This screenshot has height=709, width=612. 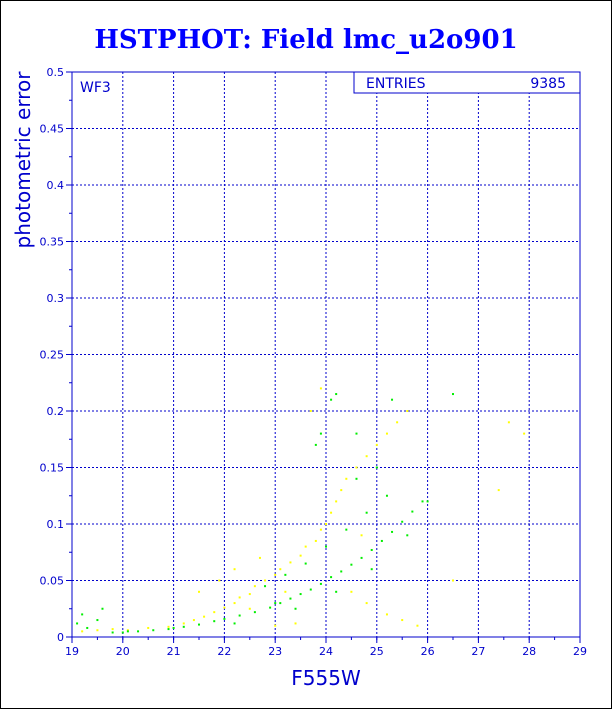 What do you see at coordinates (478, 651) in the screenshot?
I see `x-tick-label: 27` at bounding box center [478, 651].